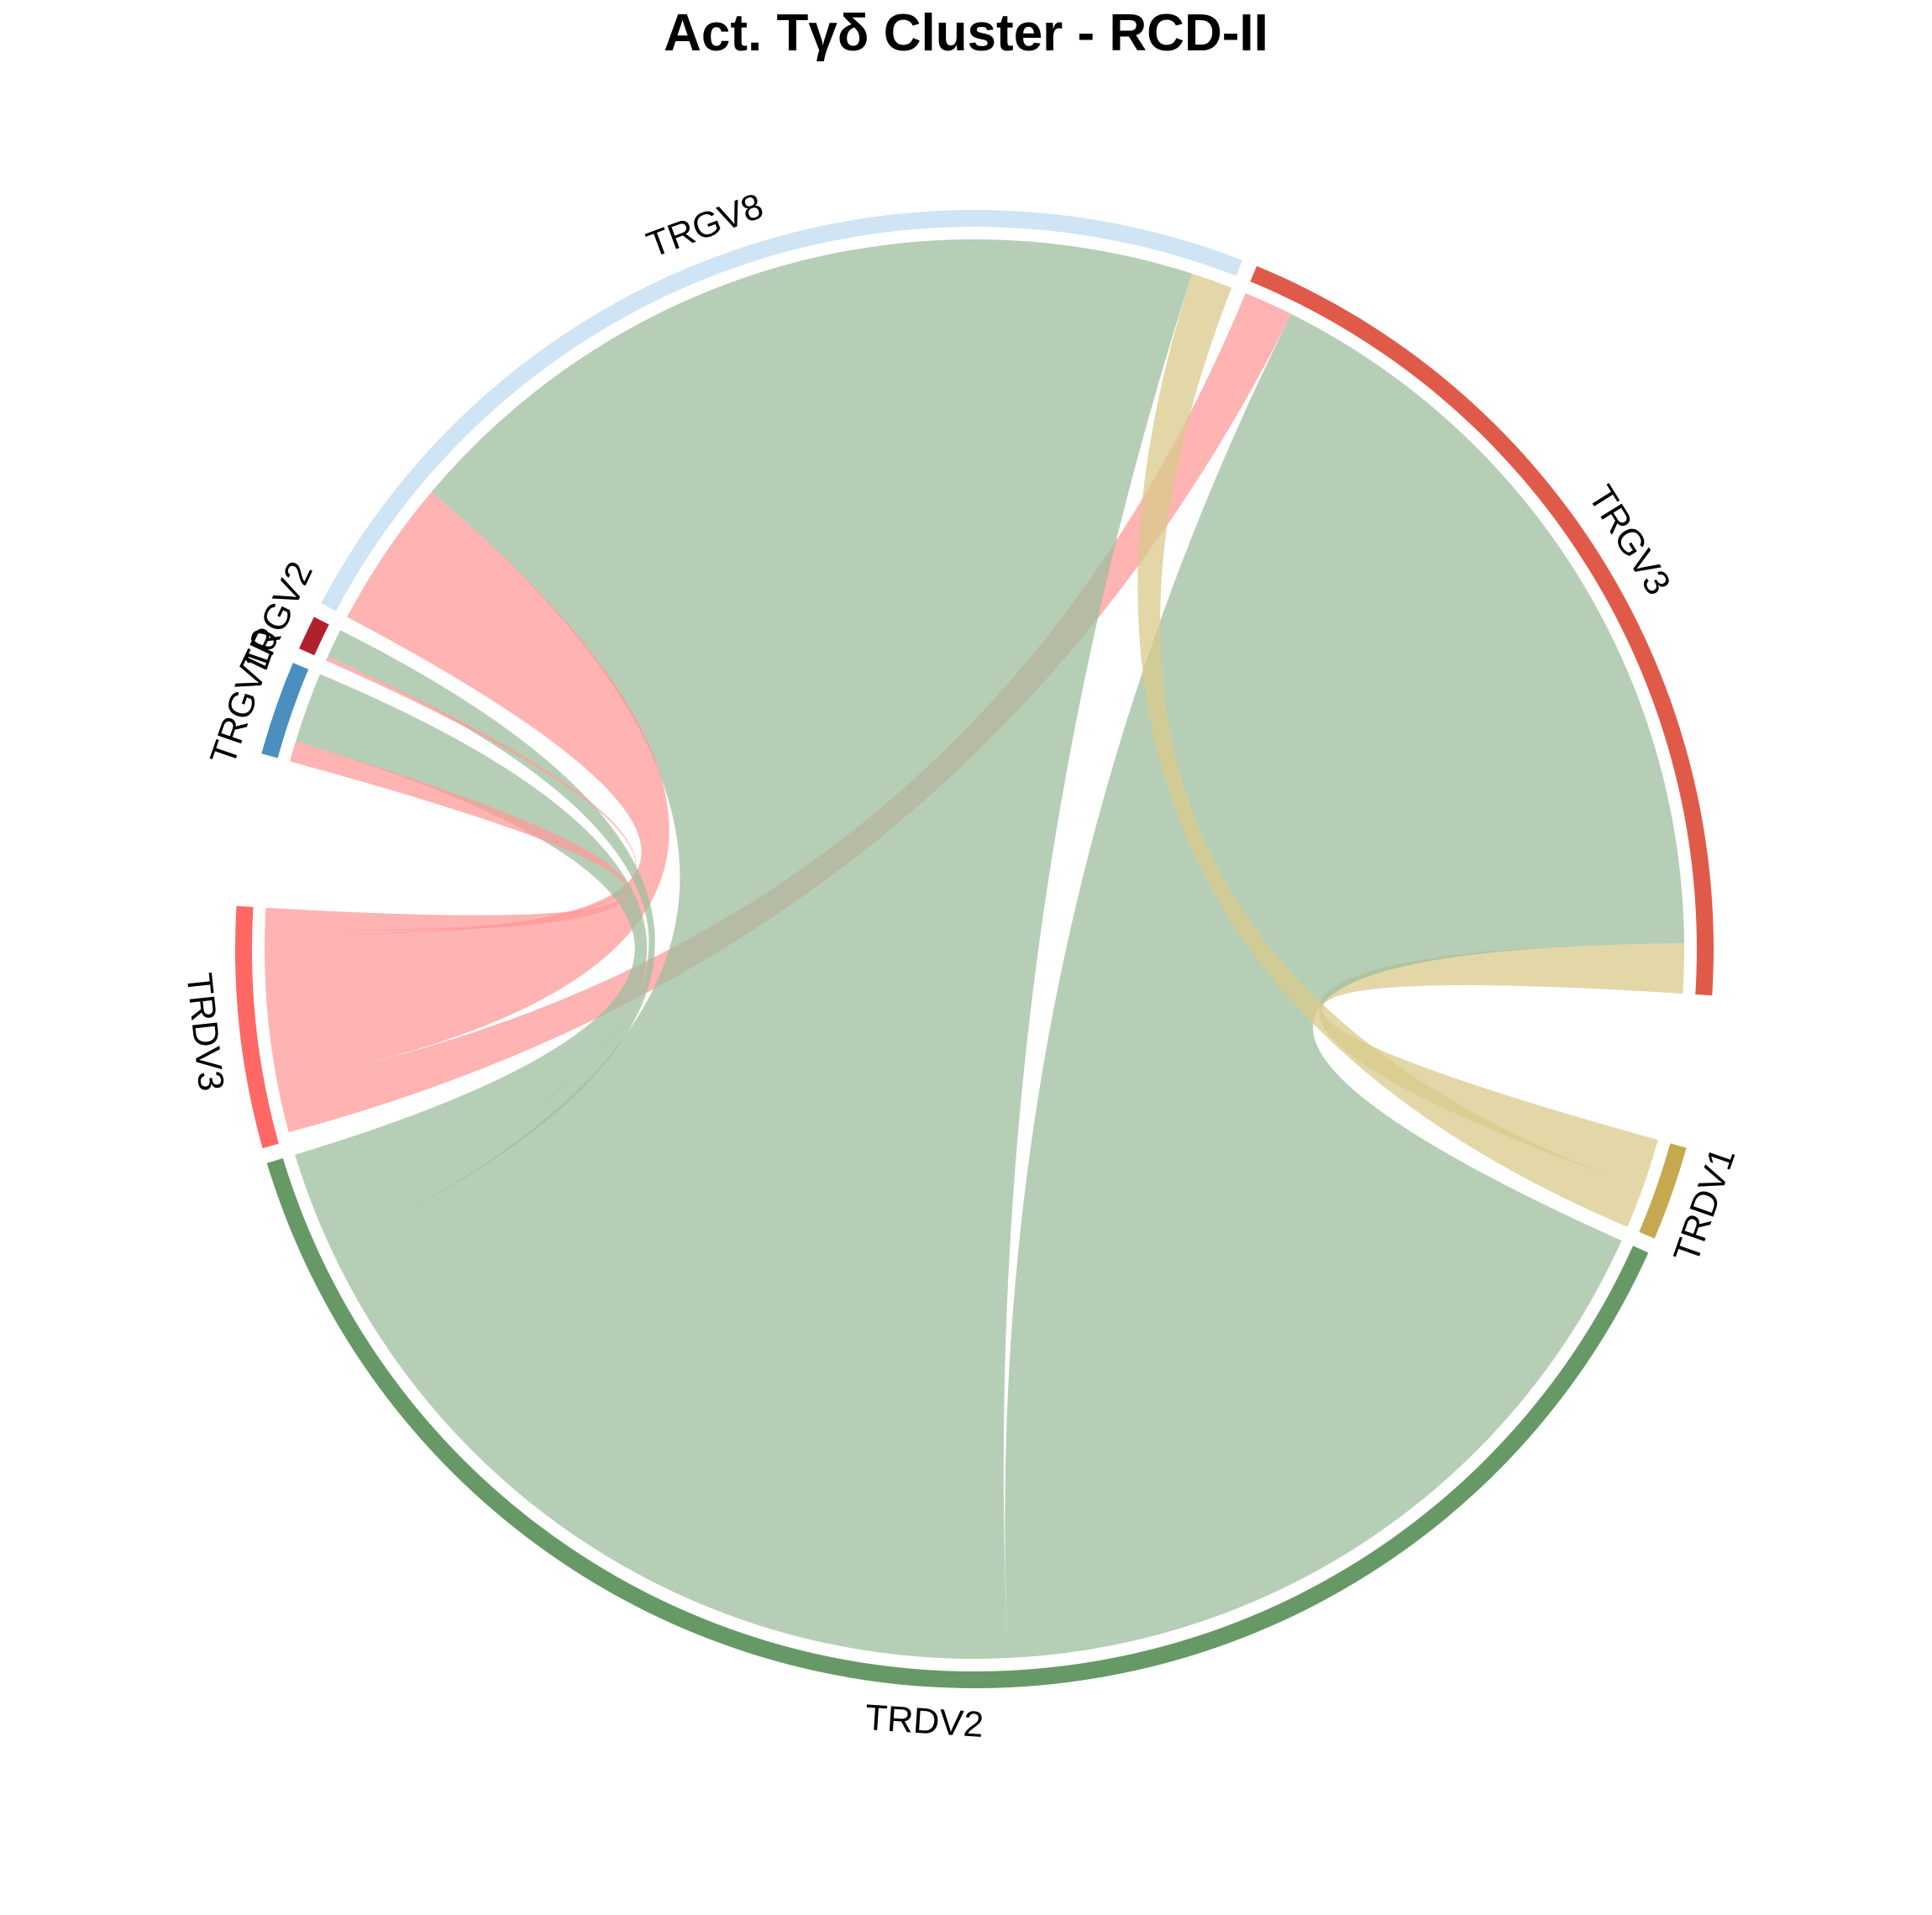  I want to click on link-trgv2-trdv2, so click(486, 939).